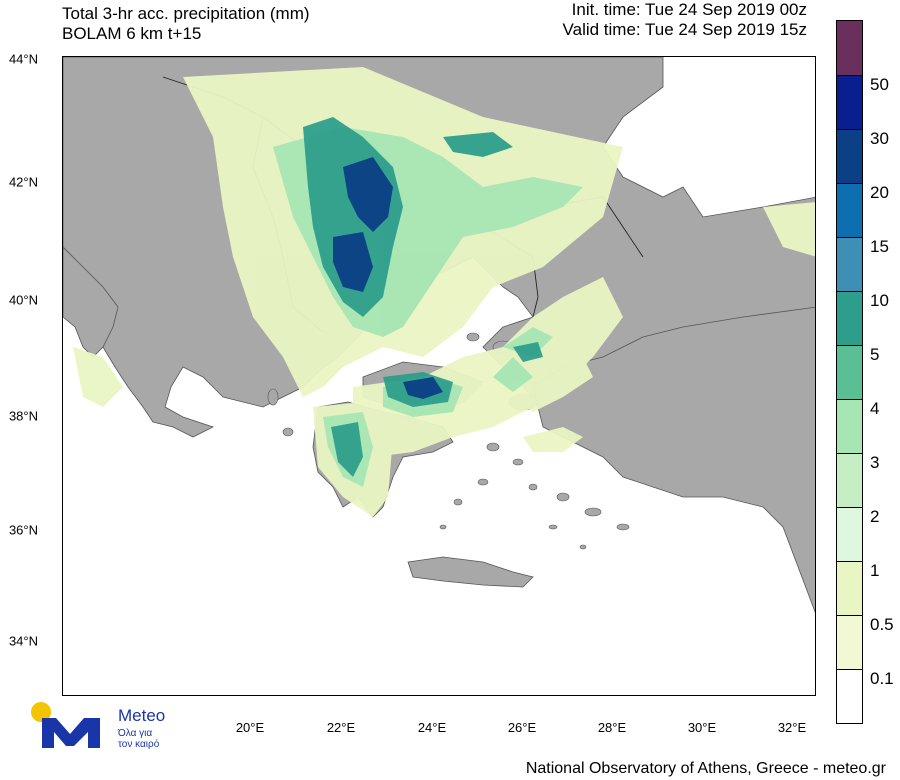  What do you see at coordinates (882, 624) in the screenshot?
I see `legend-label-0-5: 0.5` at bounding box center [882, 624].